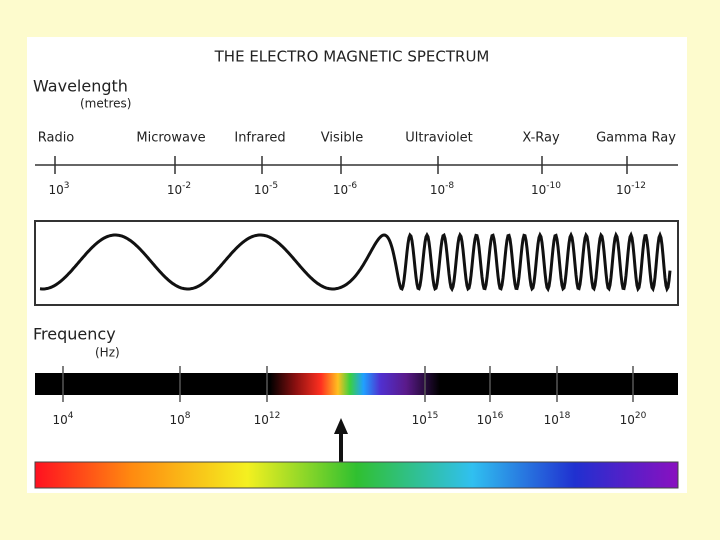 The image size is (720, 540). I want to click on tick-label: 10⁻⁵, so click(266, 189).